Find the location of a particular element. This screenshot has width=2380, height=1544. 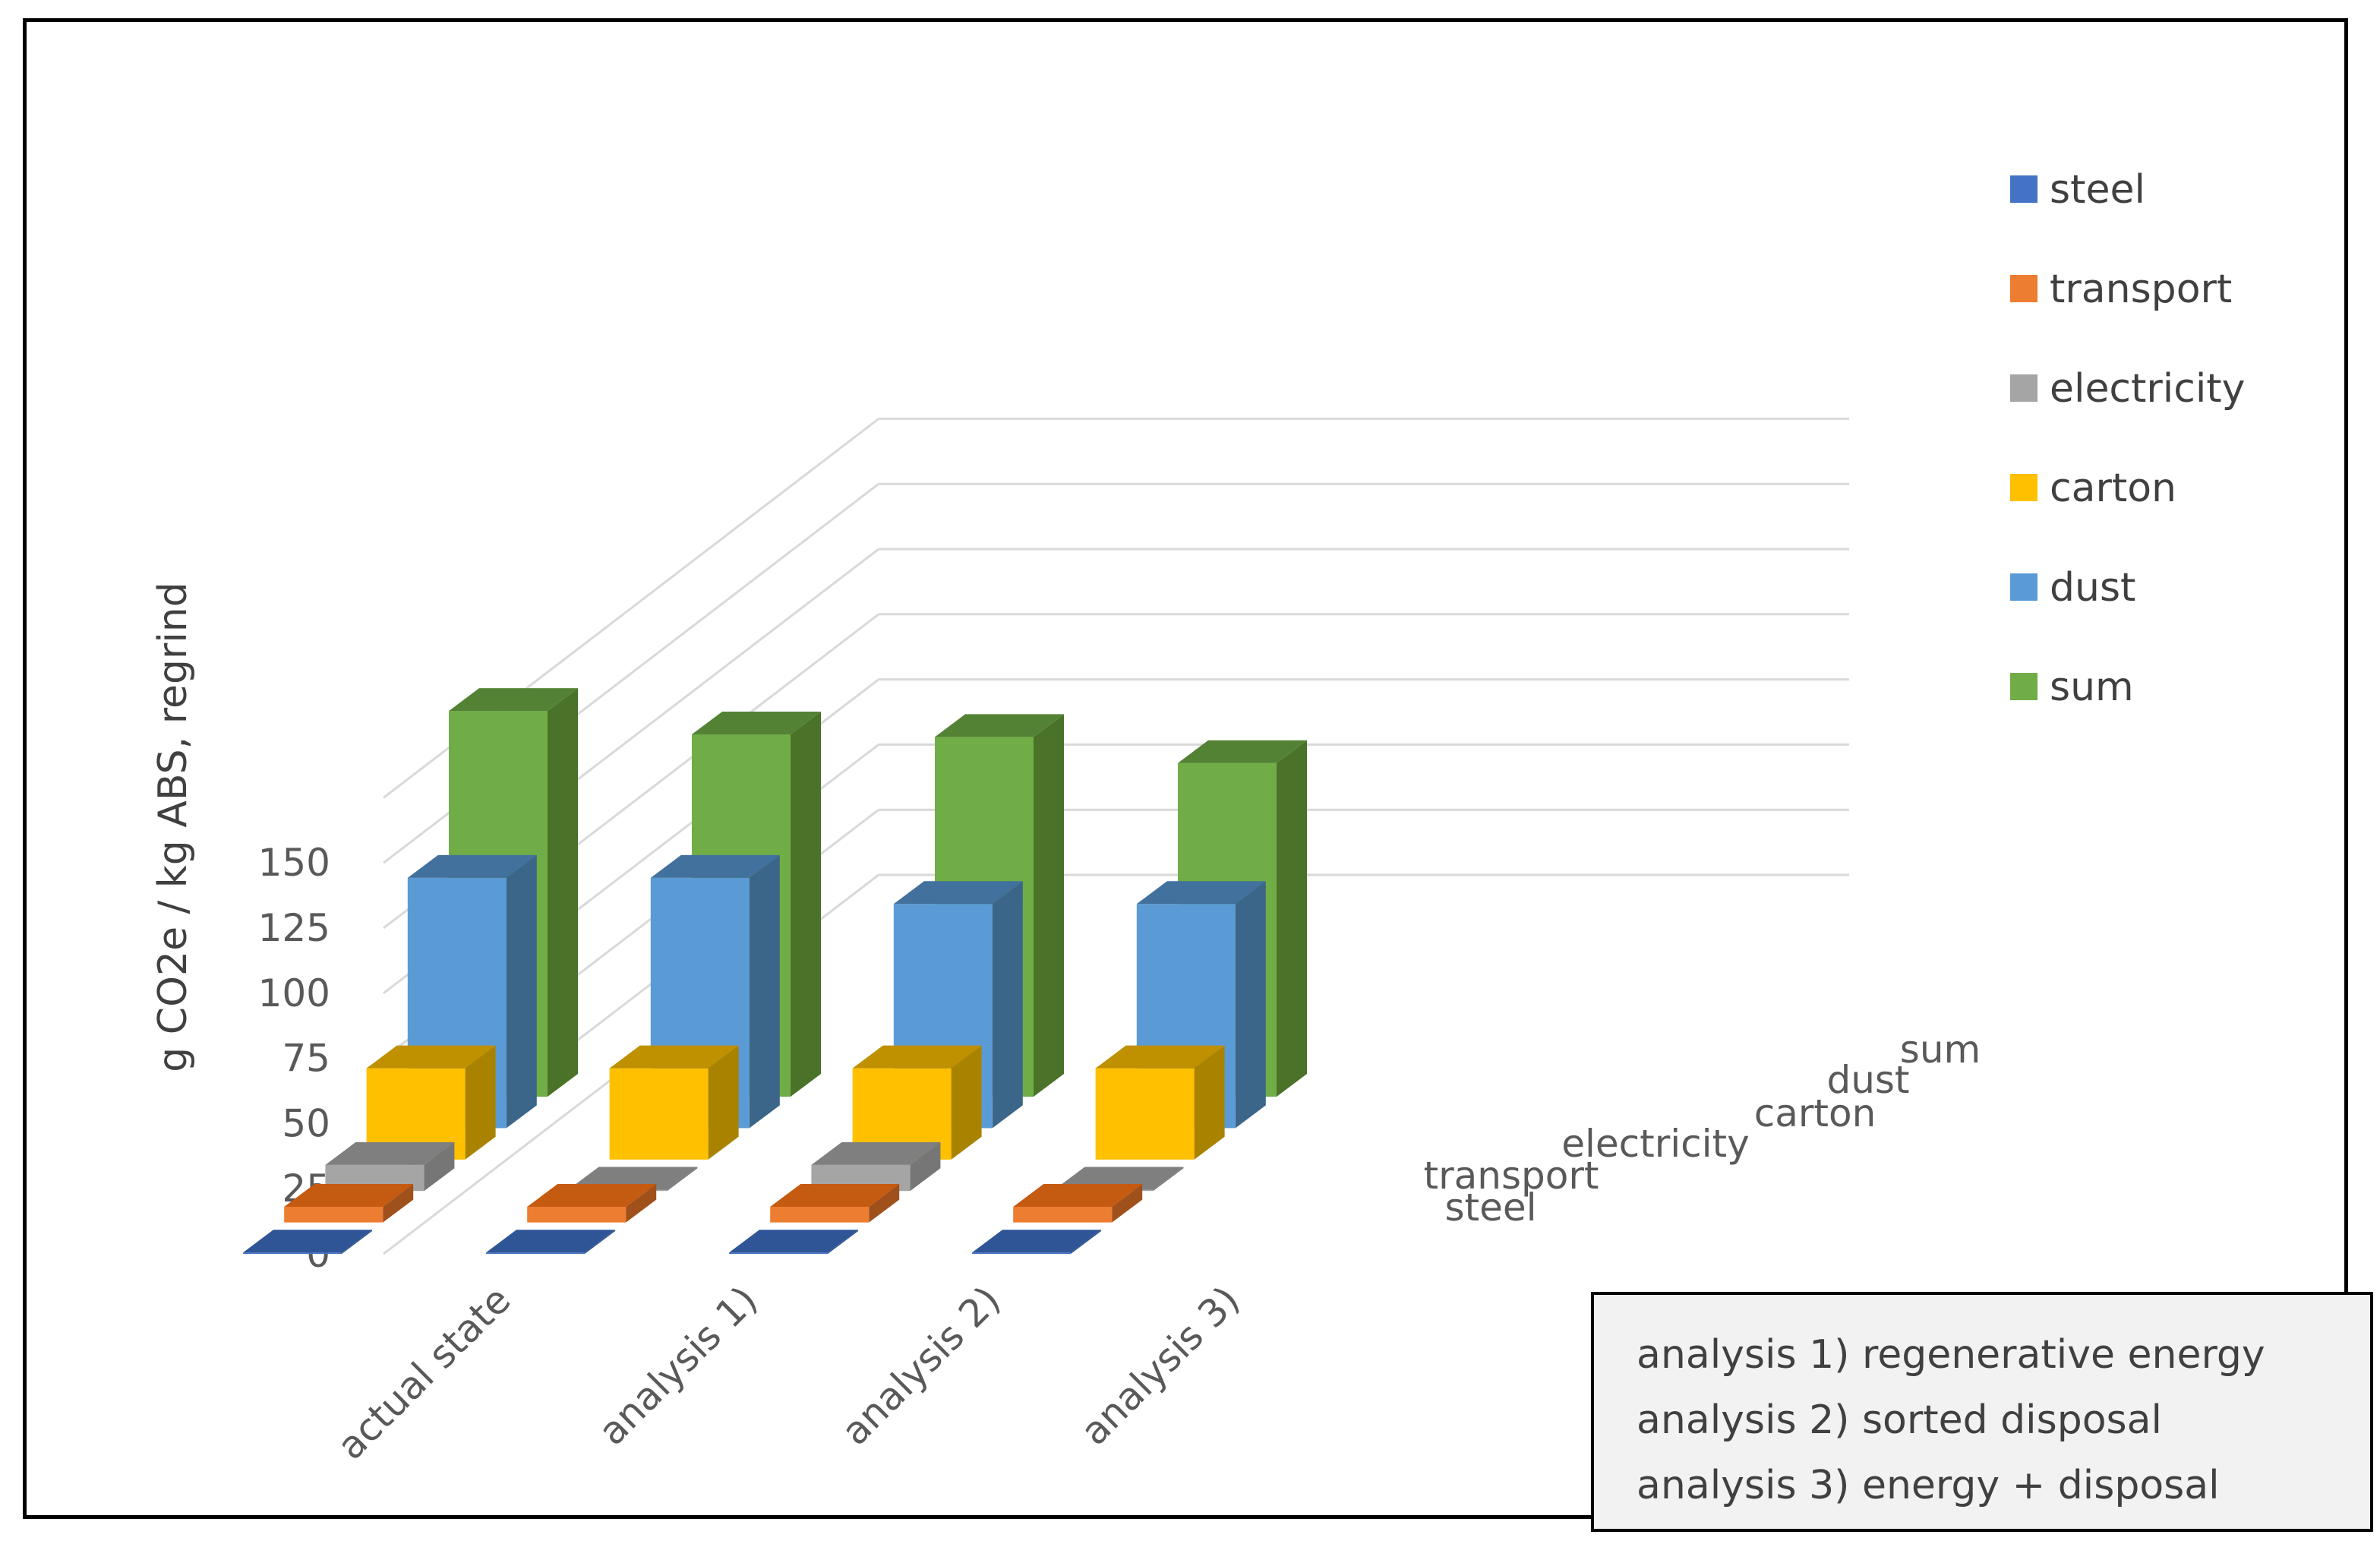

y-tick-75: 75 is located at coordinates (306, 1059).